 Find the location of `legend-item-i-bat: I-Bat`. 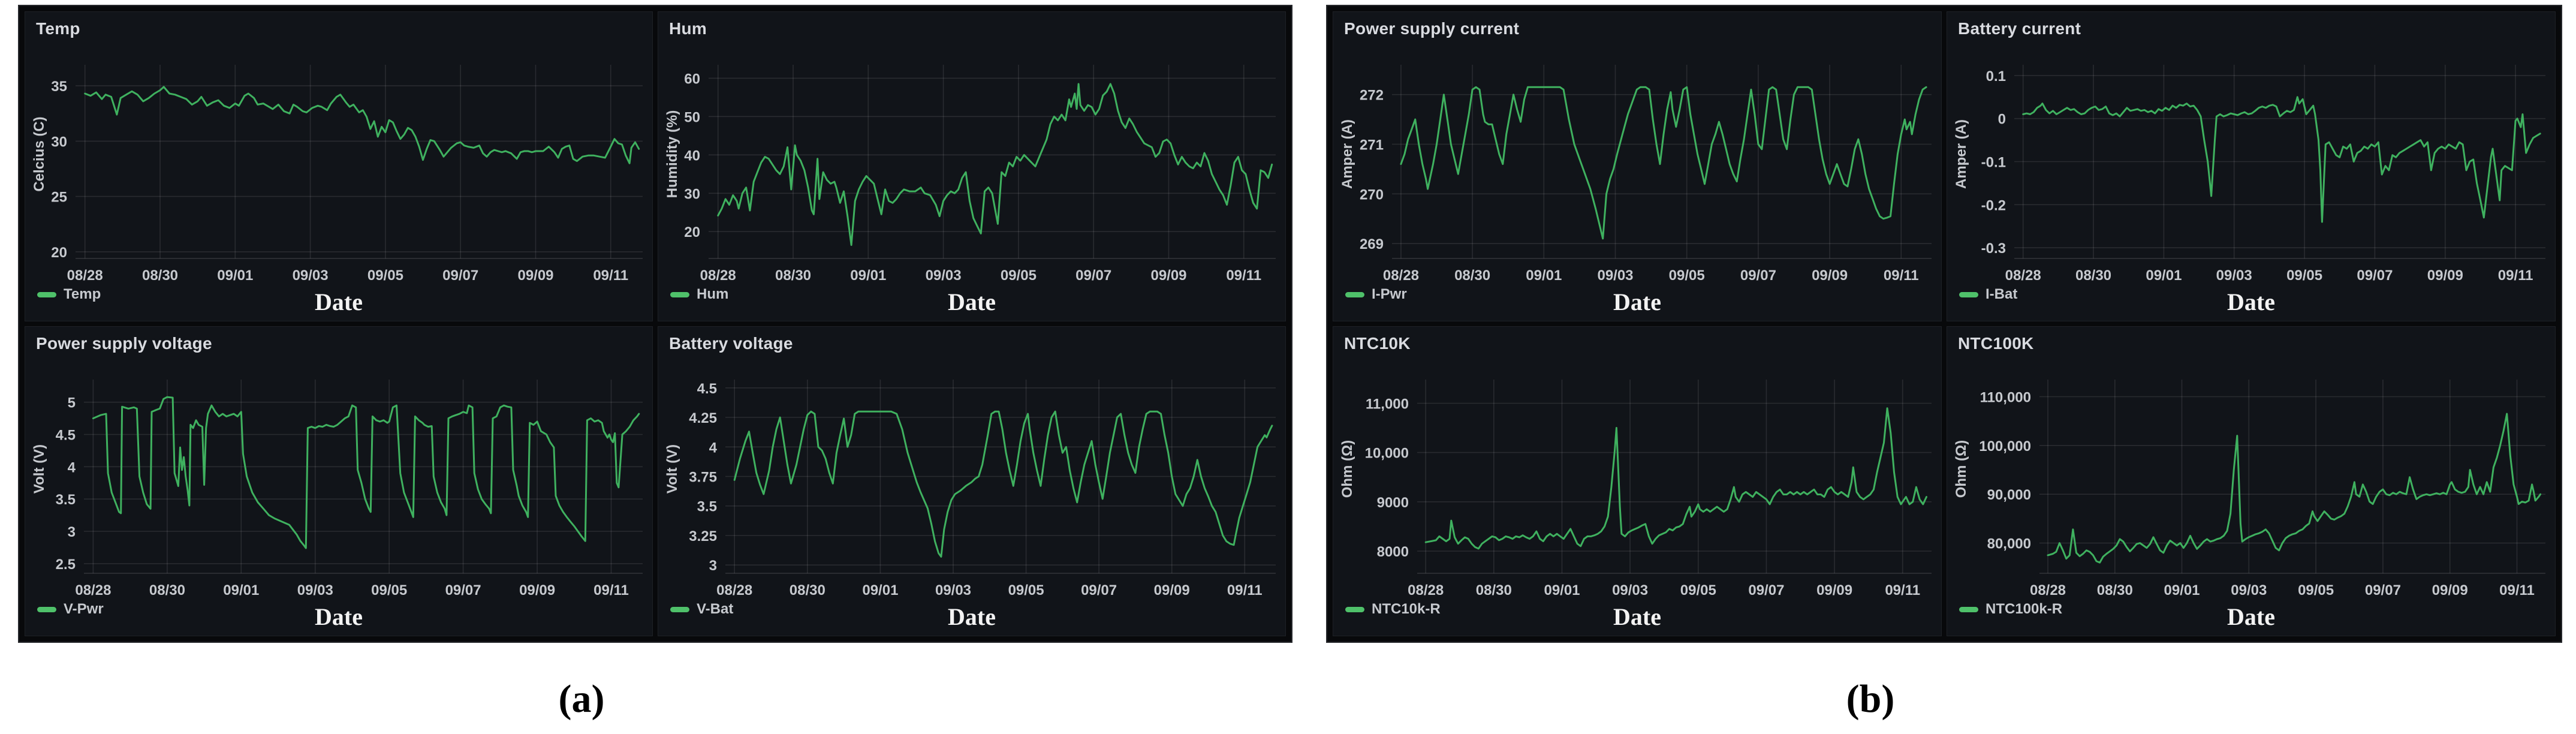

legend-item-i-bat: I-Bat is located at coordinates (1988, 294).